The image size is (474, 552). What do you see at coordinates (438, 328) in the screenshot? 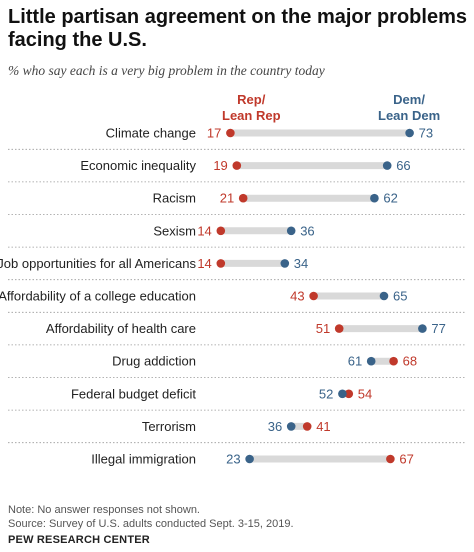
I see `dem-value-label: 77` at bounding box center [438, 328].